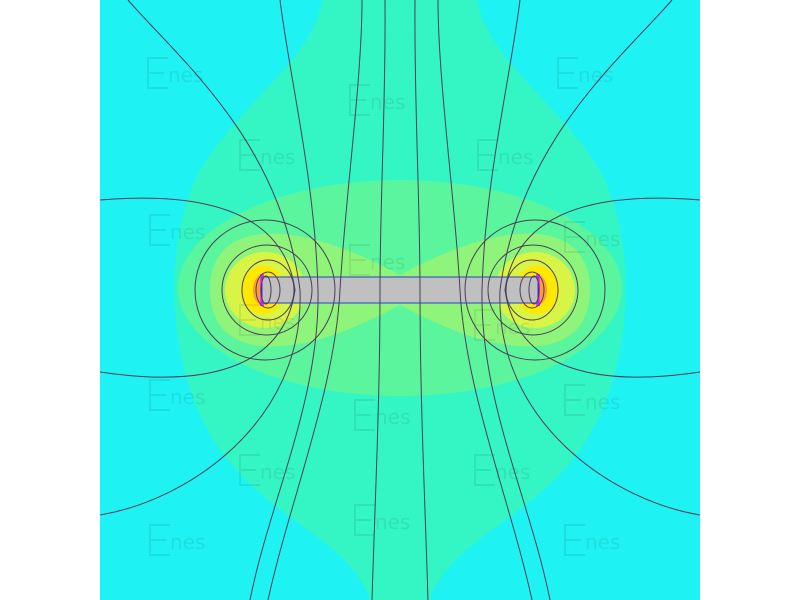  What do you see at coordinates (400, 290) in the screenshot?
I see `conductor-rod` at bounding box center [400, 290].